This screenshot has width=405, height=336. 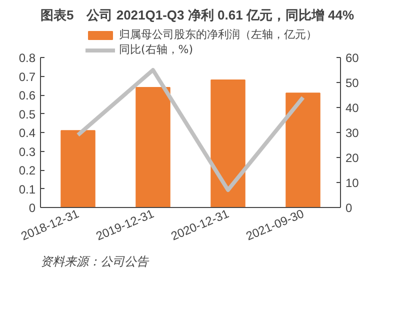 I want to click on y2-tick-label: 40, so click(x=353, y=108).